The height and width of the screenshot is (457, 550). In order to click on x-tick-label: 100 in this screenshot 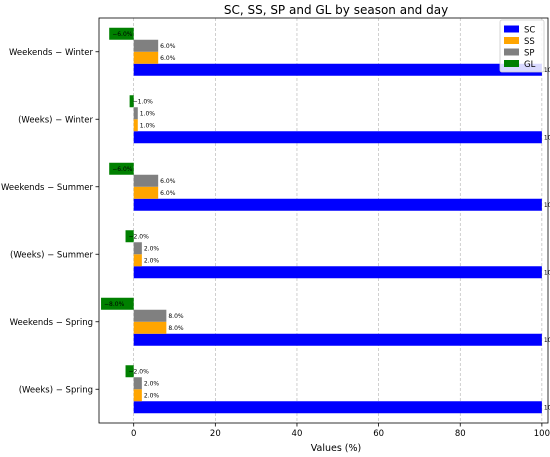, I will do `click(542, 434)`.